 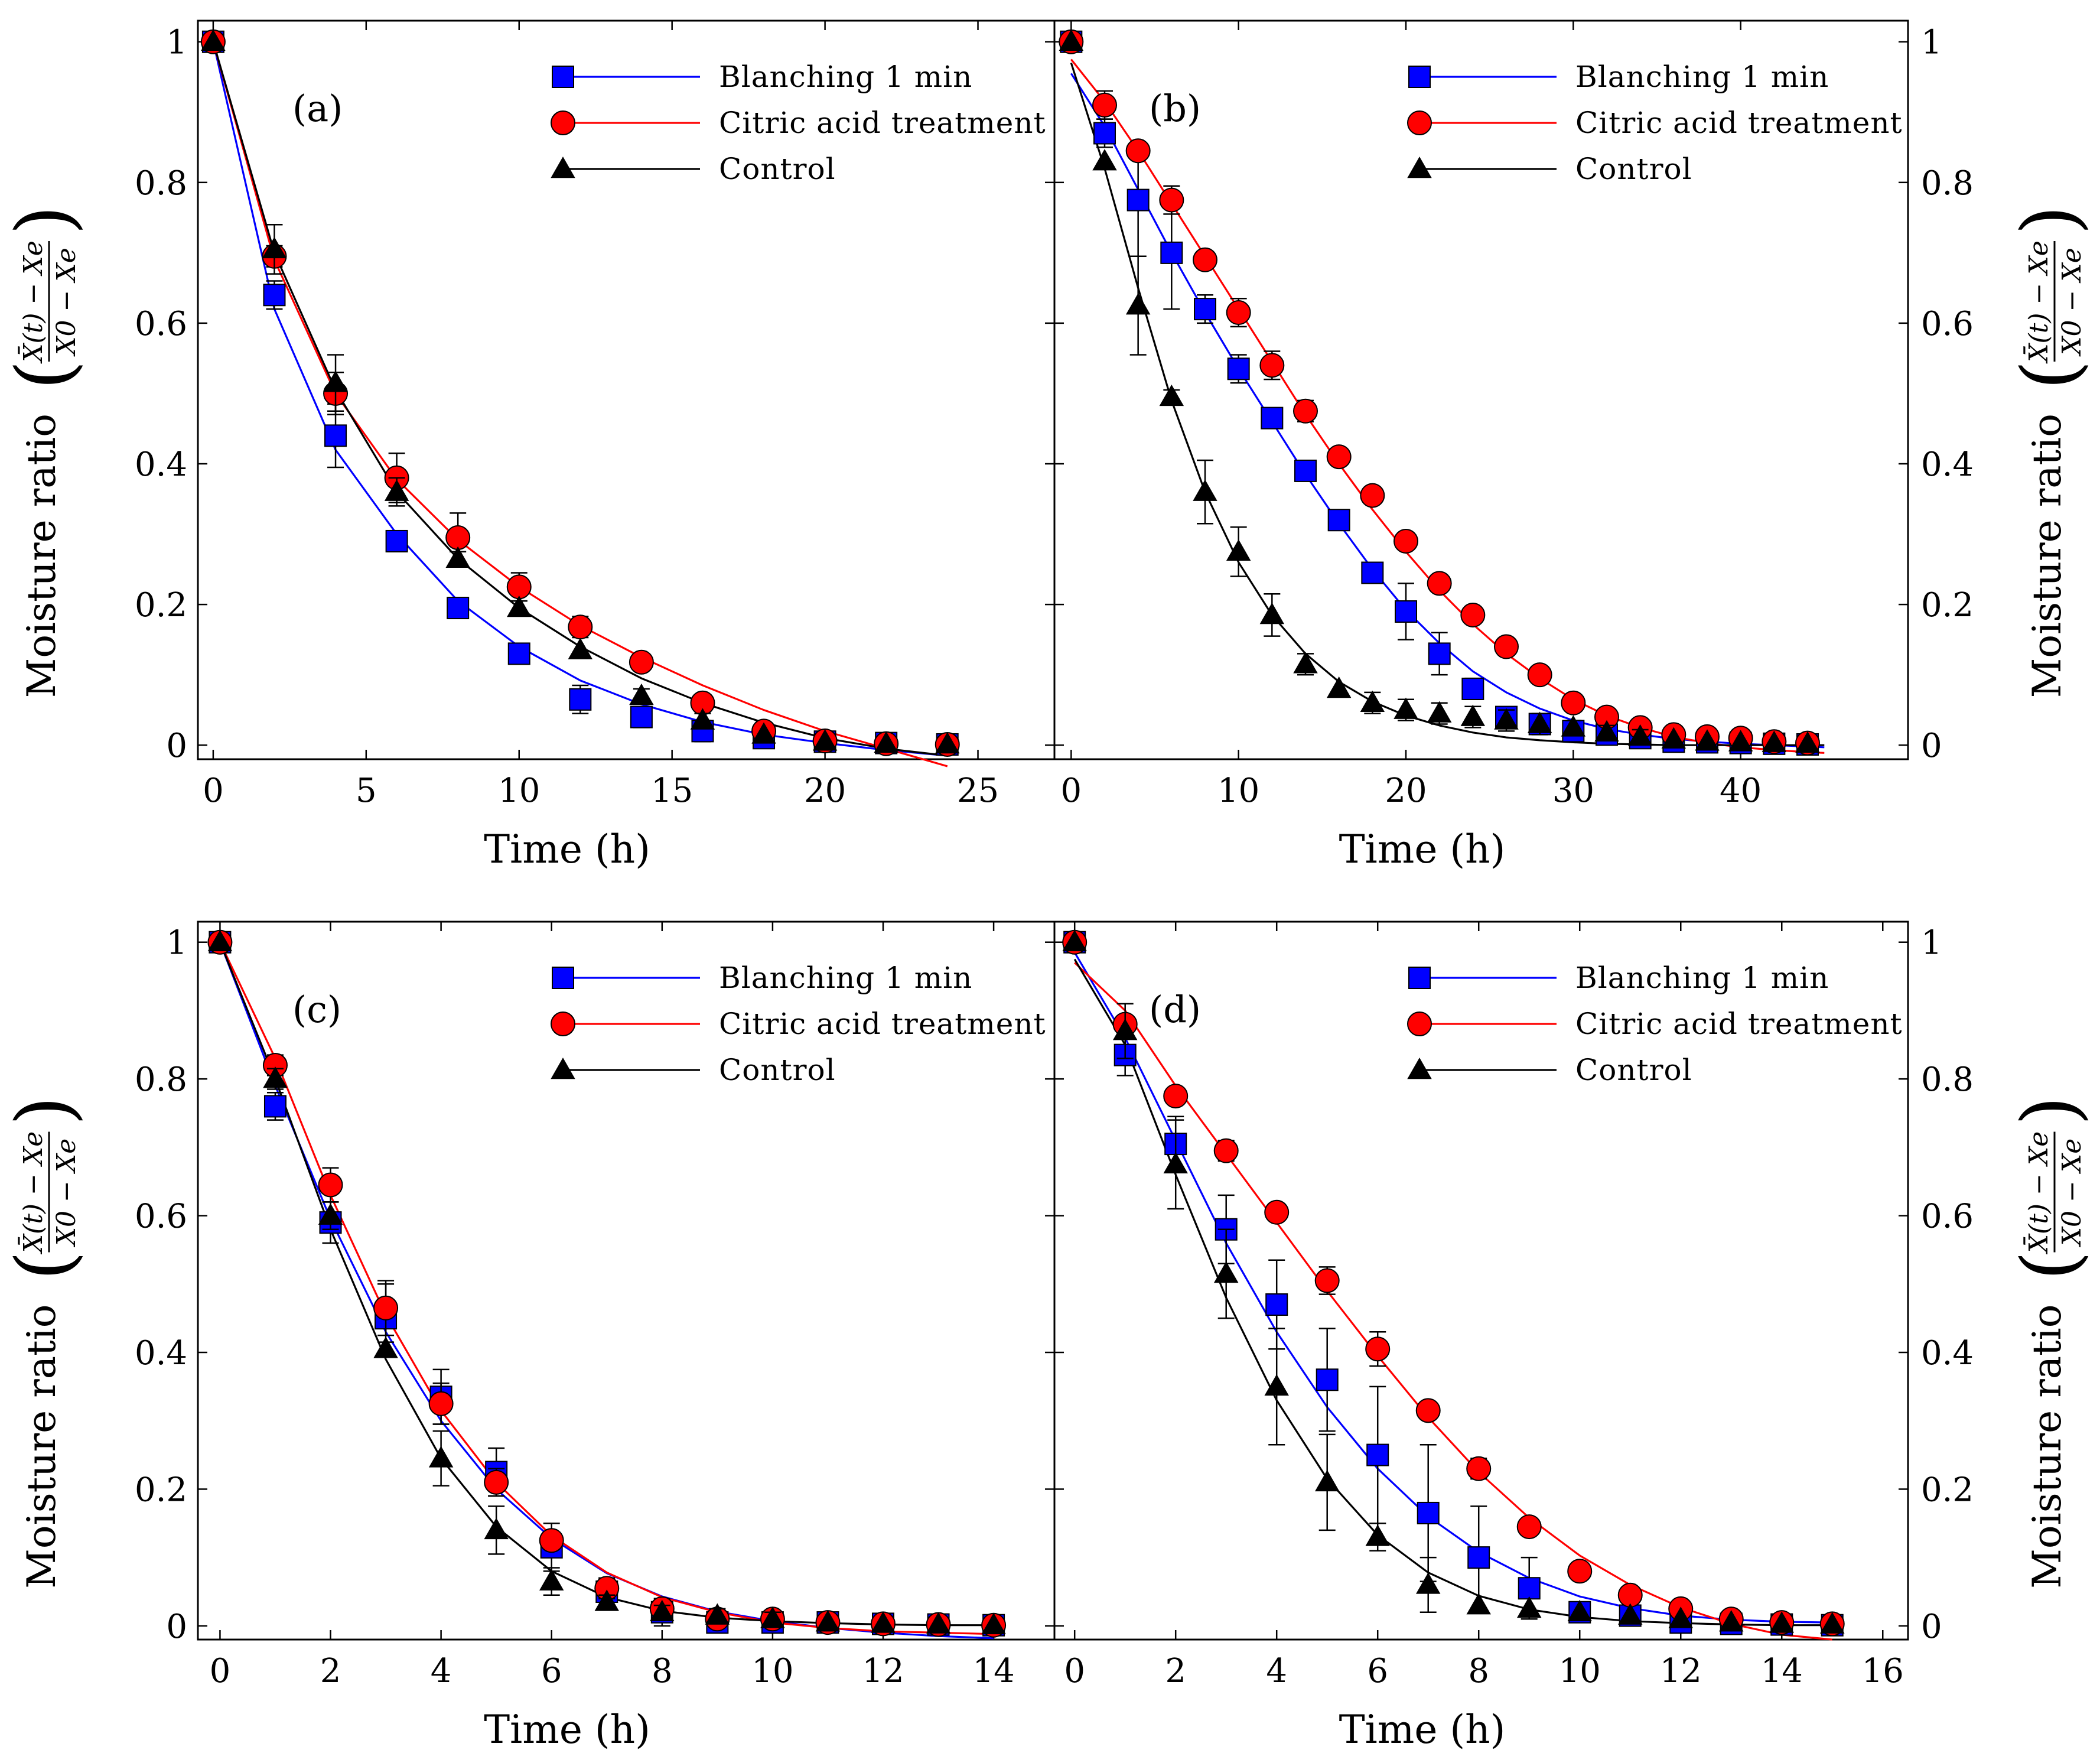 What do you see at coordinates (44, 220) in the screenshot?
I see `paren-right-0: )` at bounding box center [44, 220].